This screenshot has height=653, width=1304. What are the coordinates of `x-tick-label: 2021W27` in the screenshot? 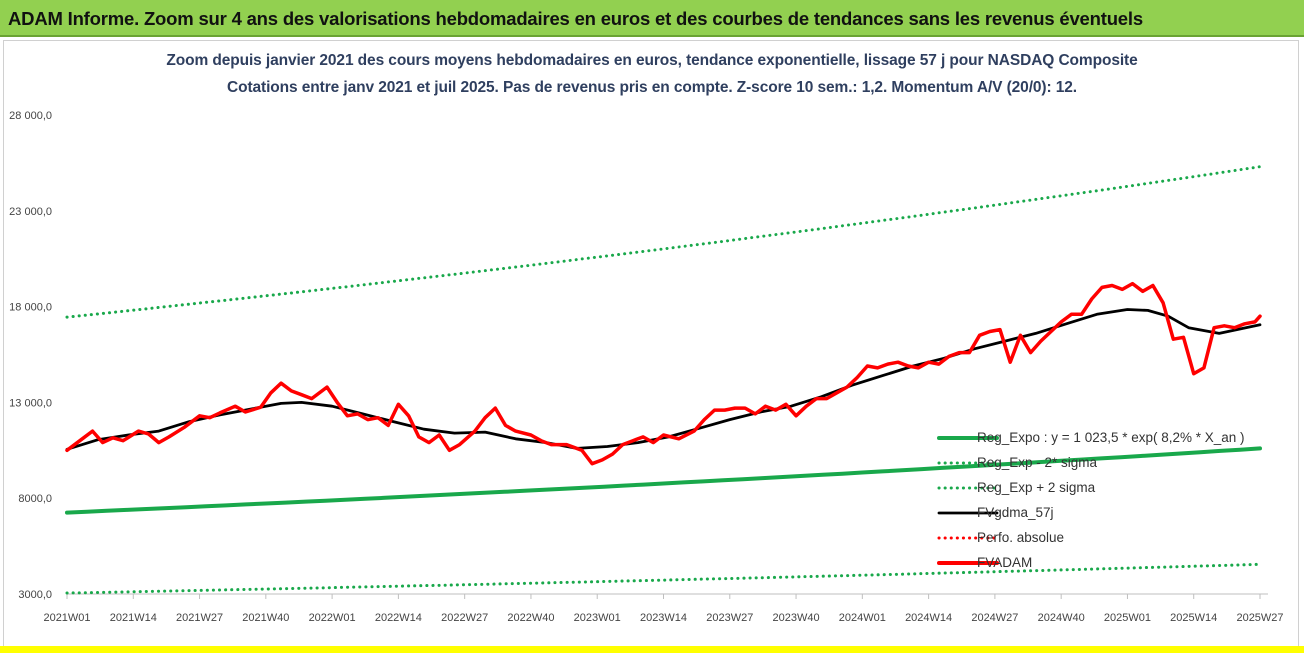 It's located at (199, 618).